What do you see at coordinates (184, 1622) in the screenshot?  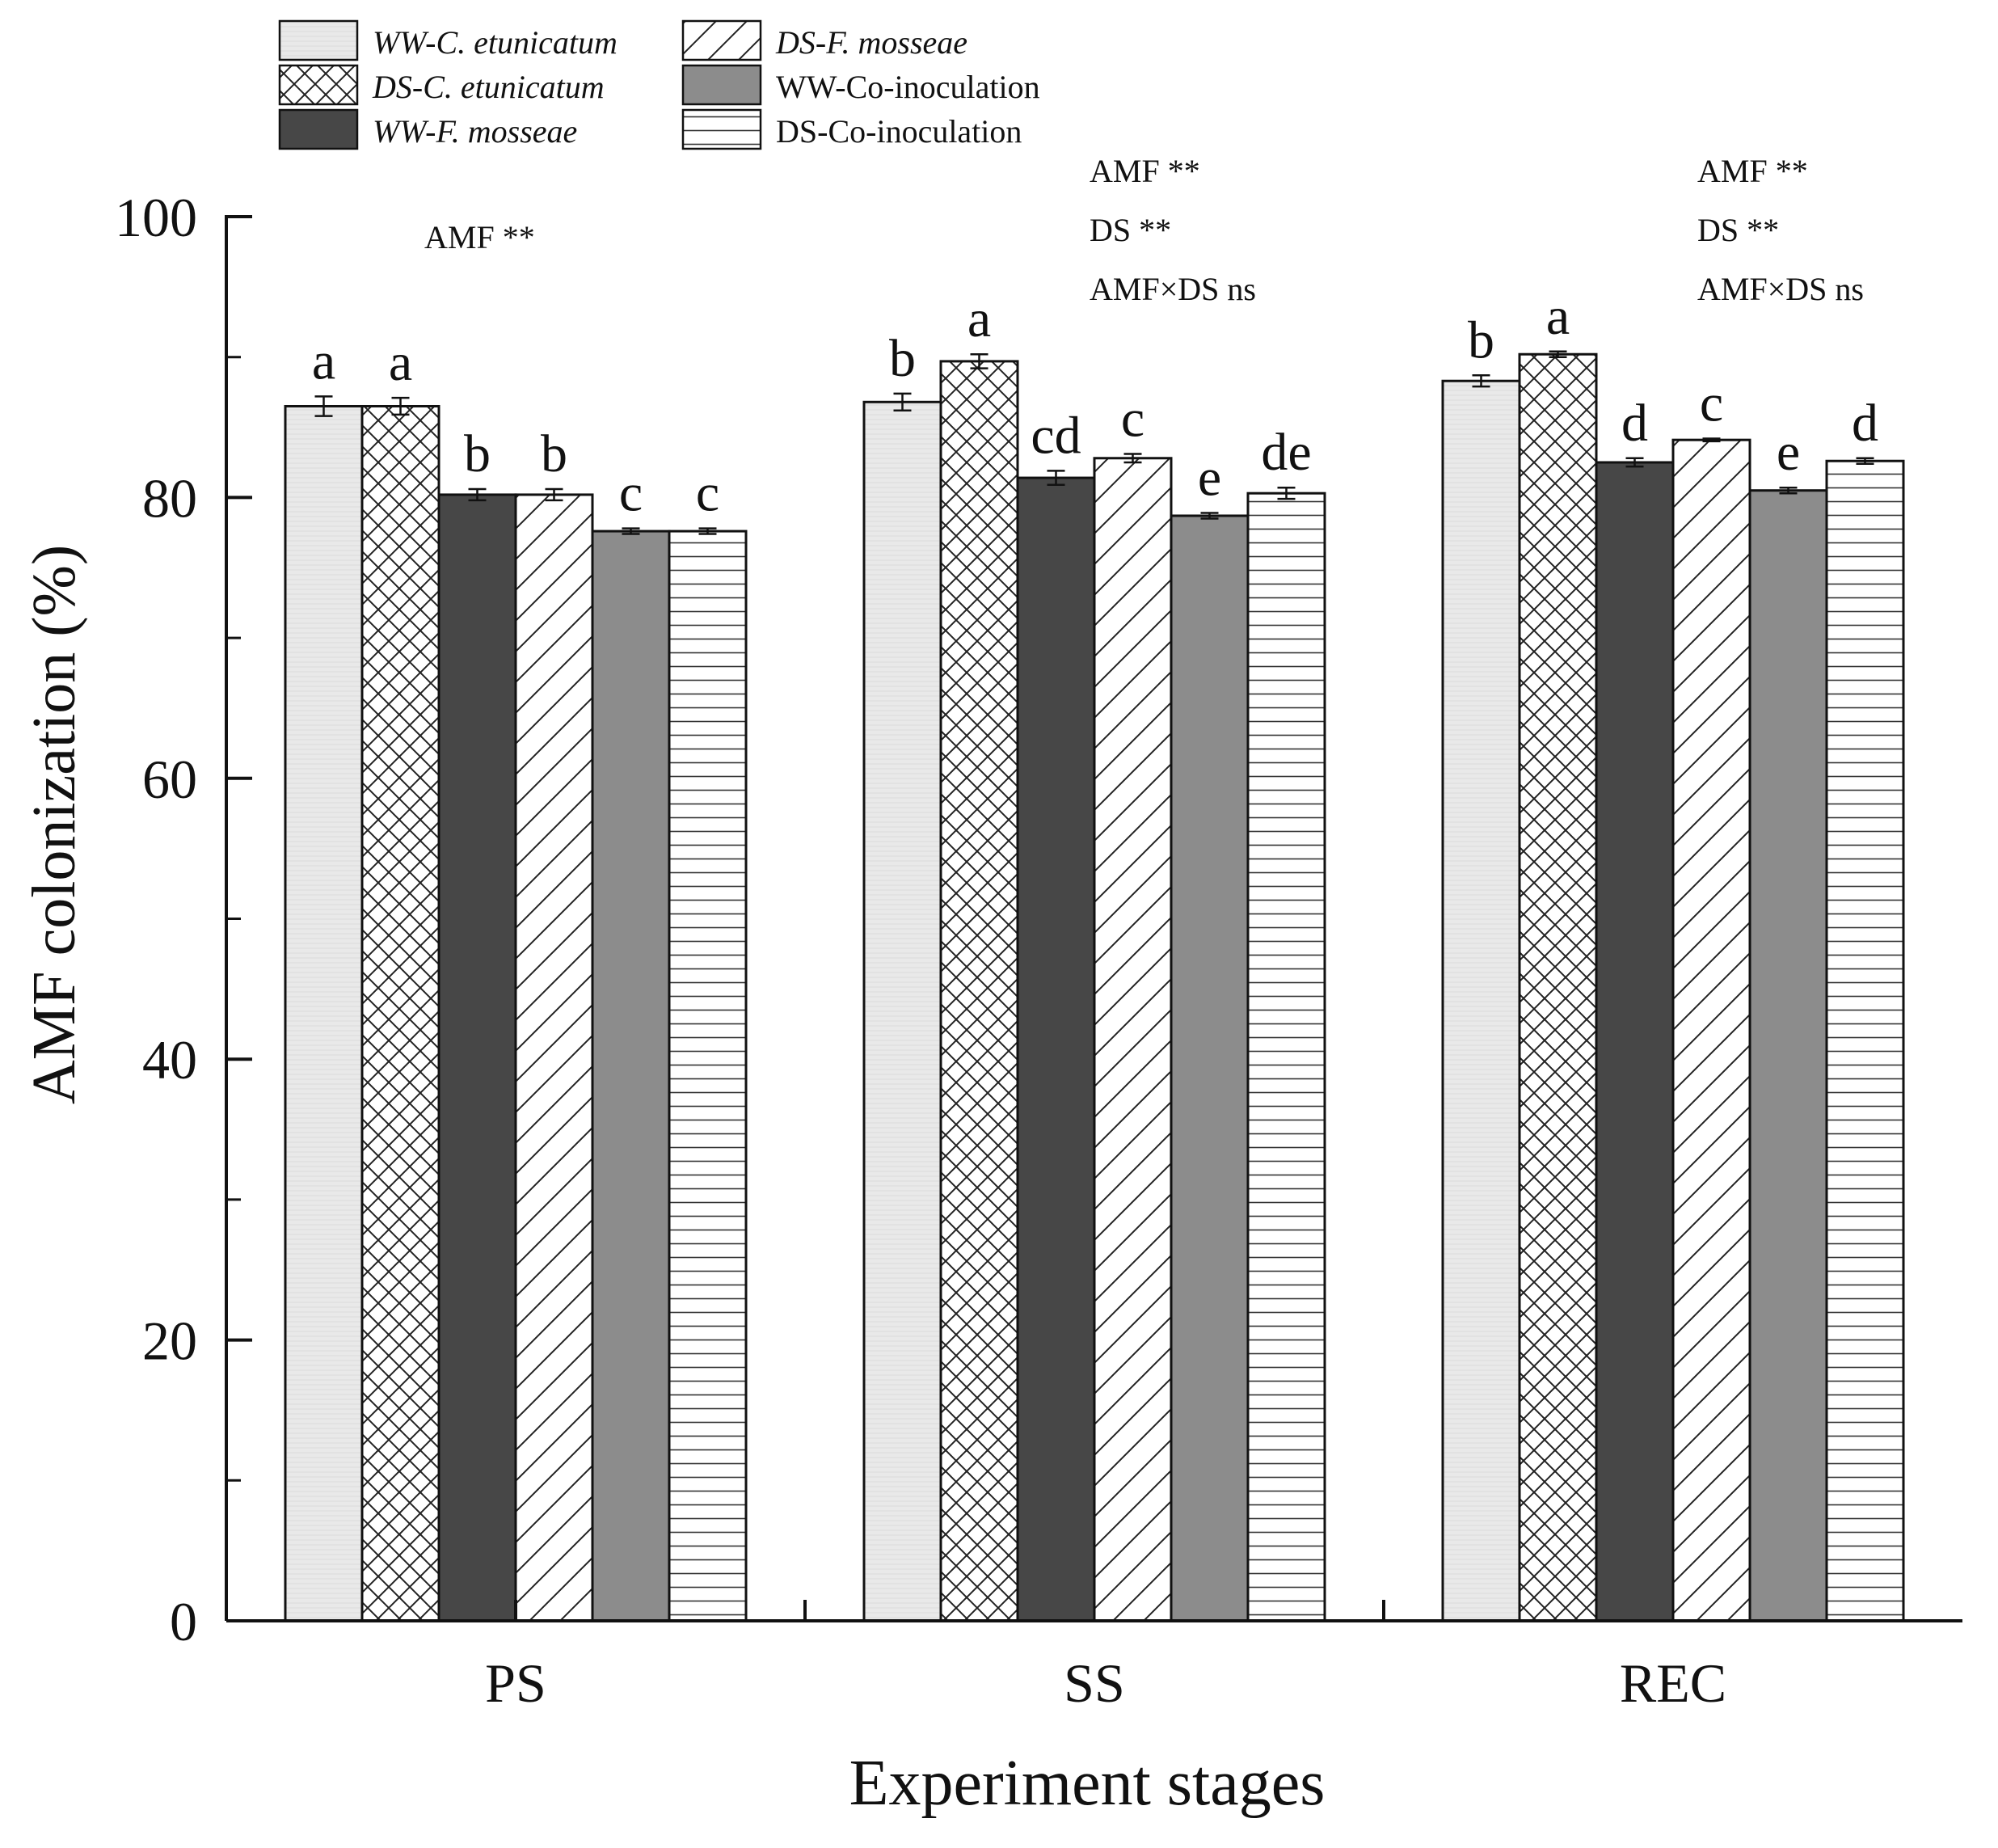 I see `y-tick-label: 0` at bounding box center [184, 1622].